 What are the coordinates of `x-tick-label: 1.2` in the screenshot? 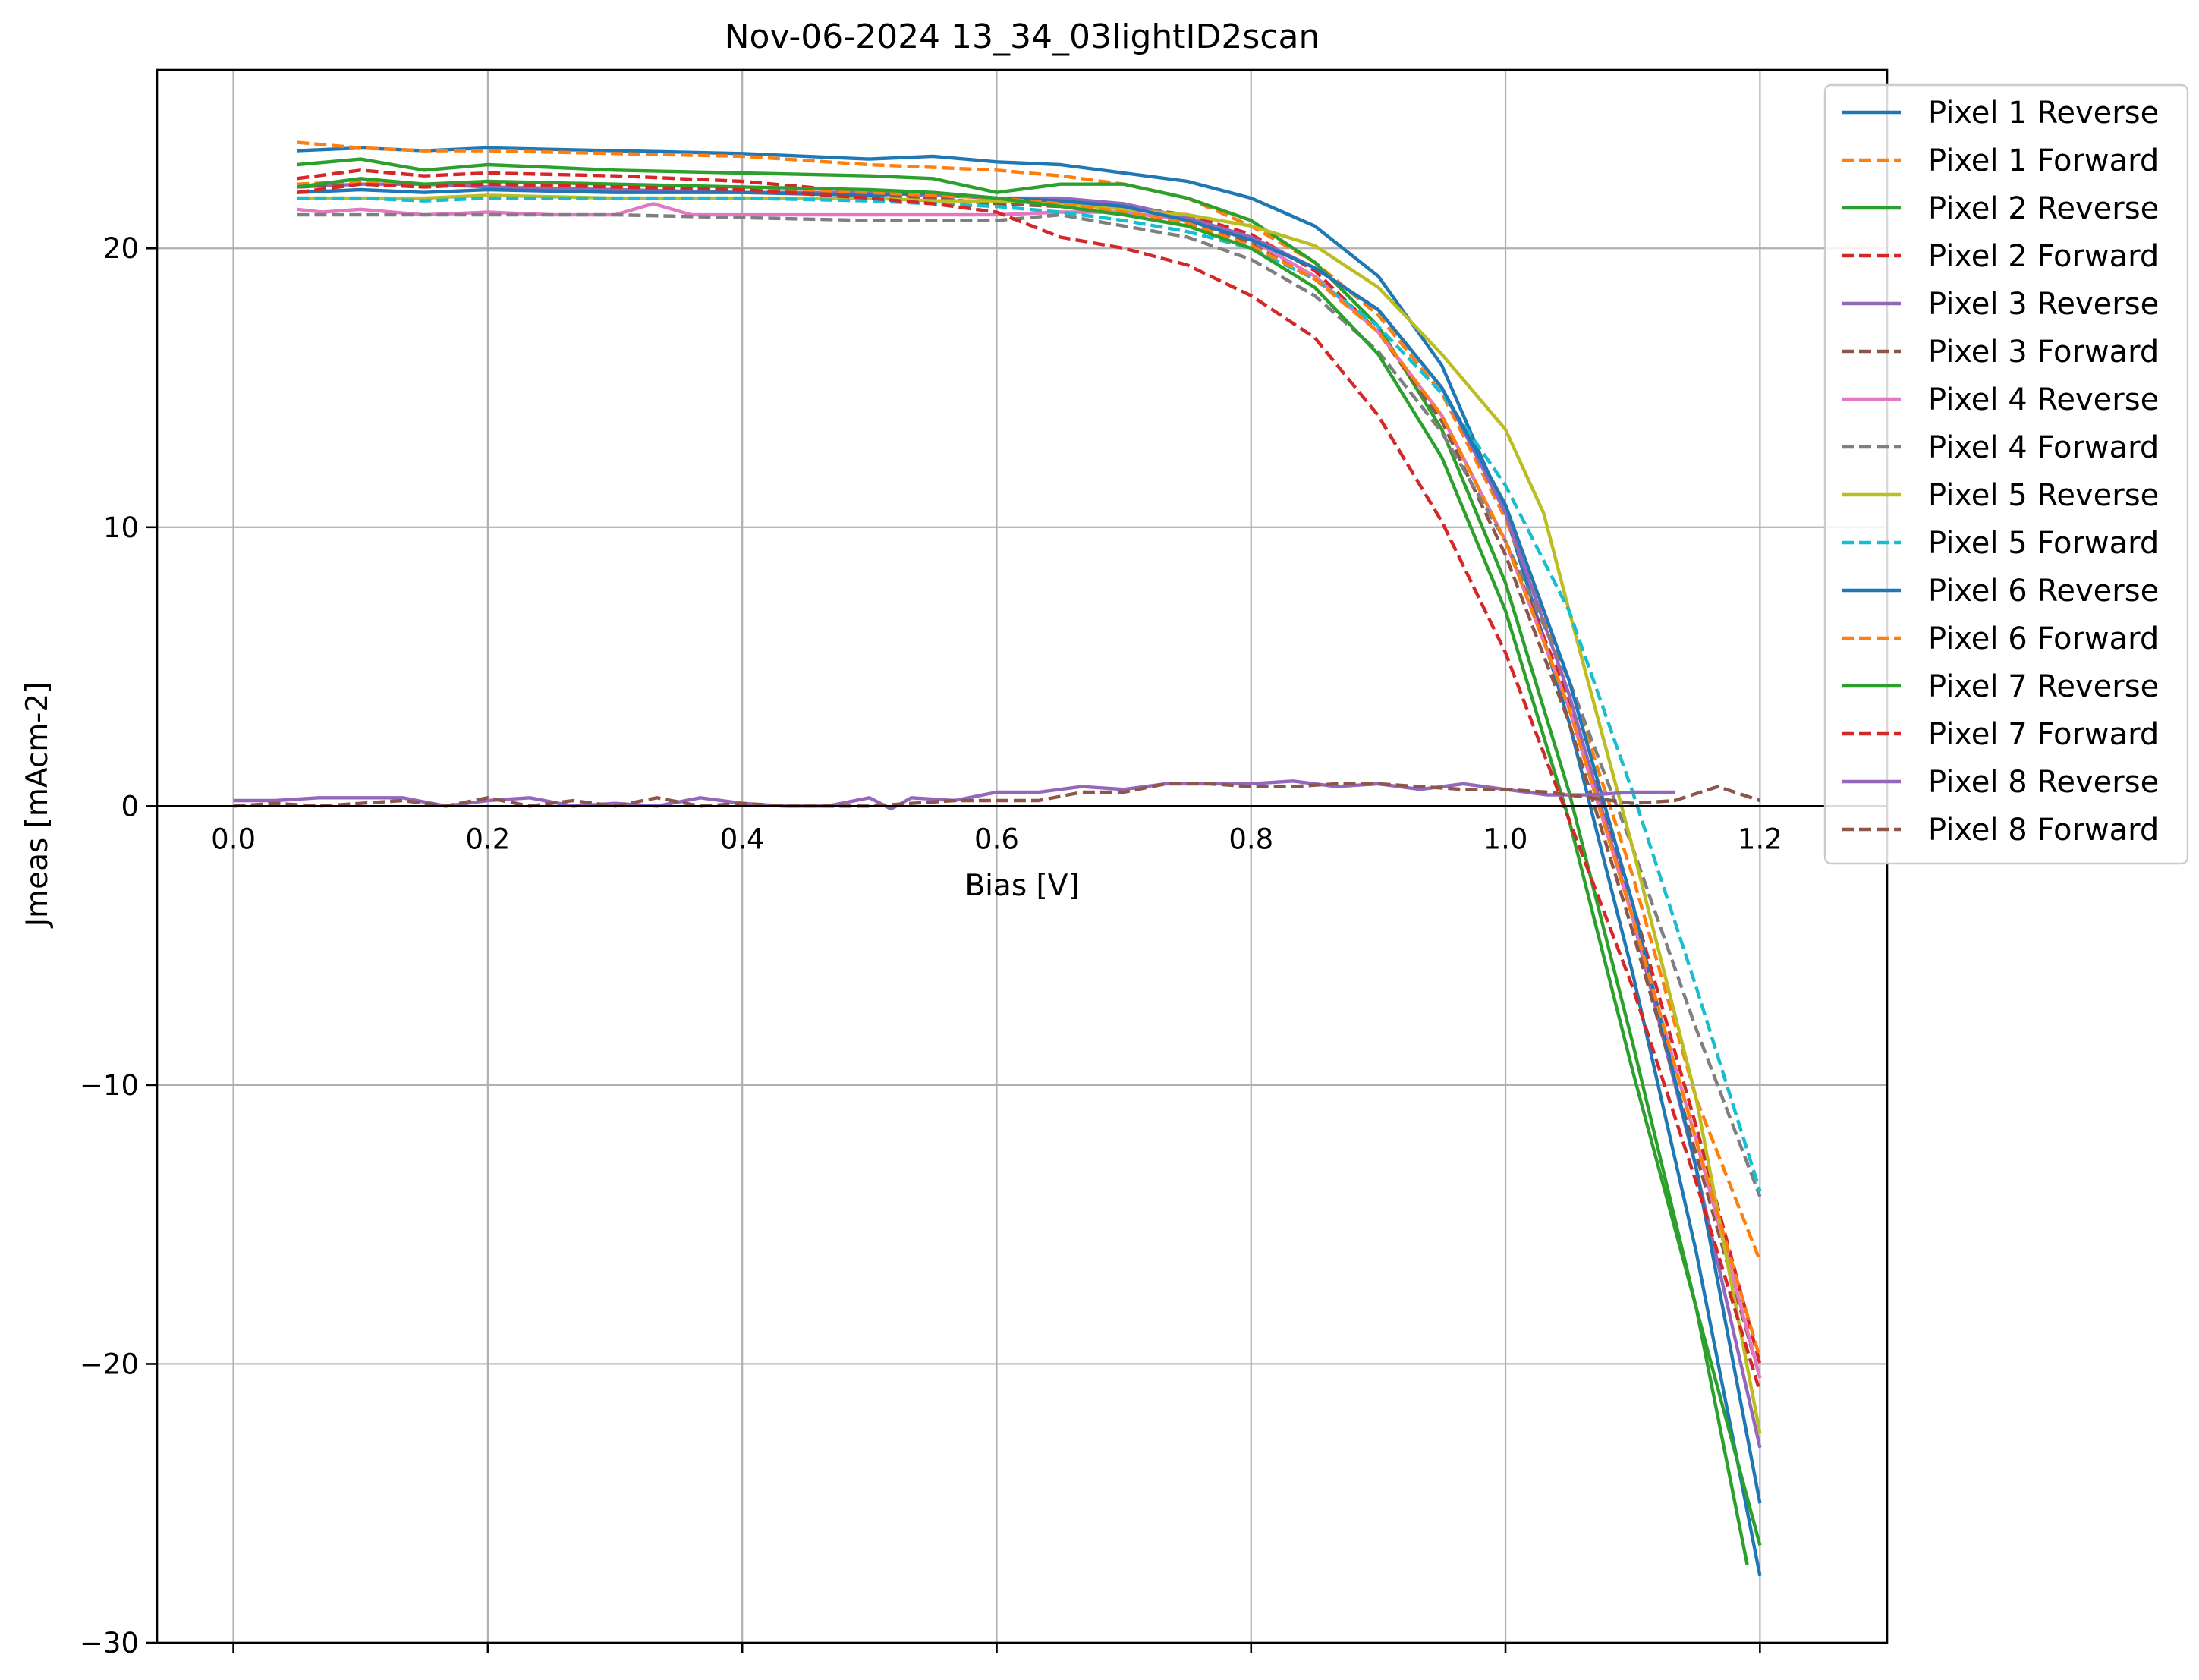 It's located at (1760, 839).